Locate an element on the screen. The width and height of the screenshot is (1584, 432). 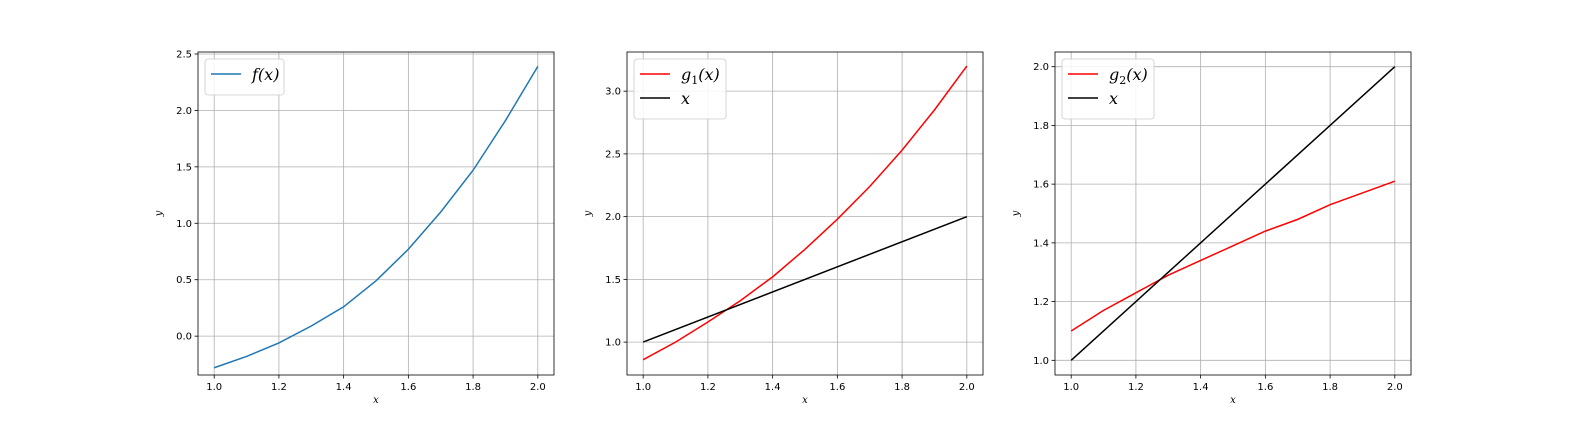
y-tick-label: 0.0 is located at coordinates (184, 337).